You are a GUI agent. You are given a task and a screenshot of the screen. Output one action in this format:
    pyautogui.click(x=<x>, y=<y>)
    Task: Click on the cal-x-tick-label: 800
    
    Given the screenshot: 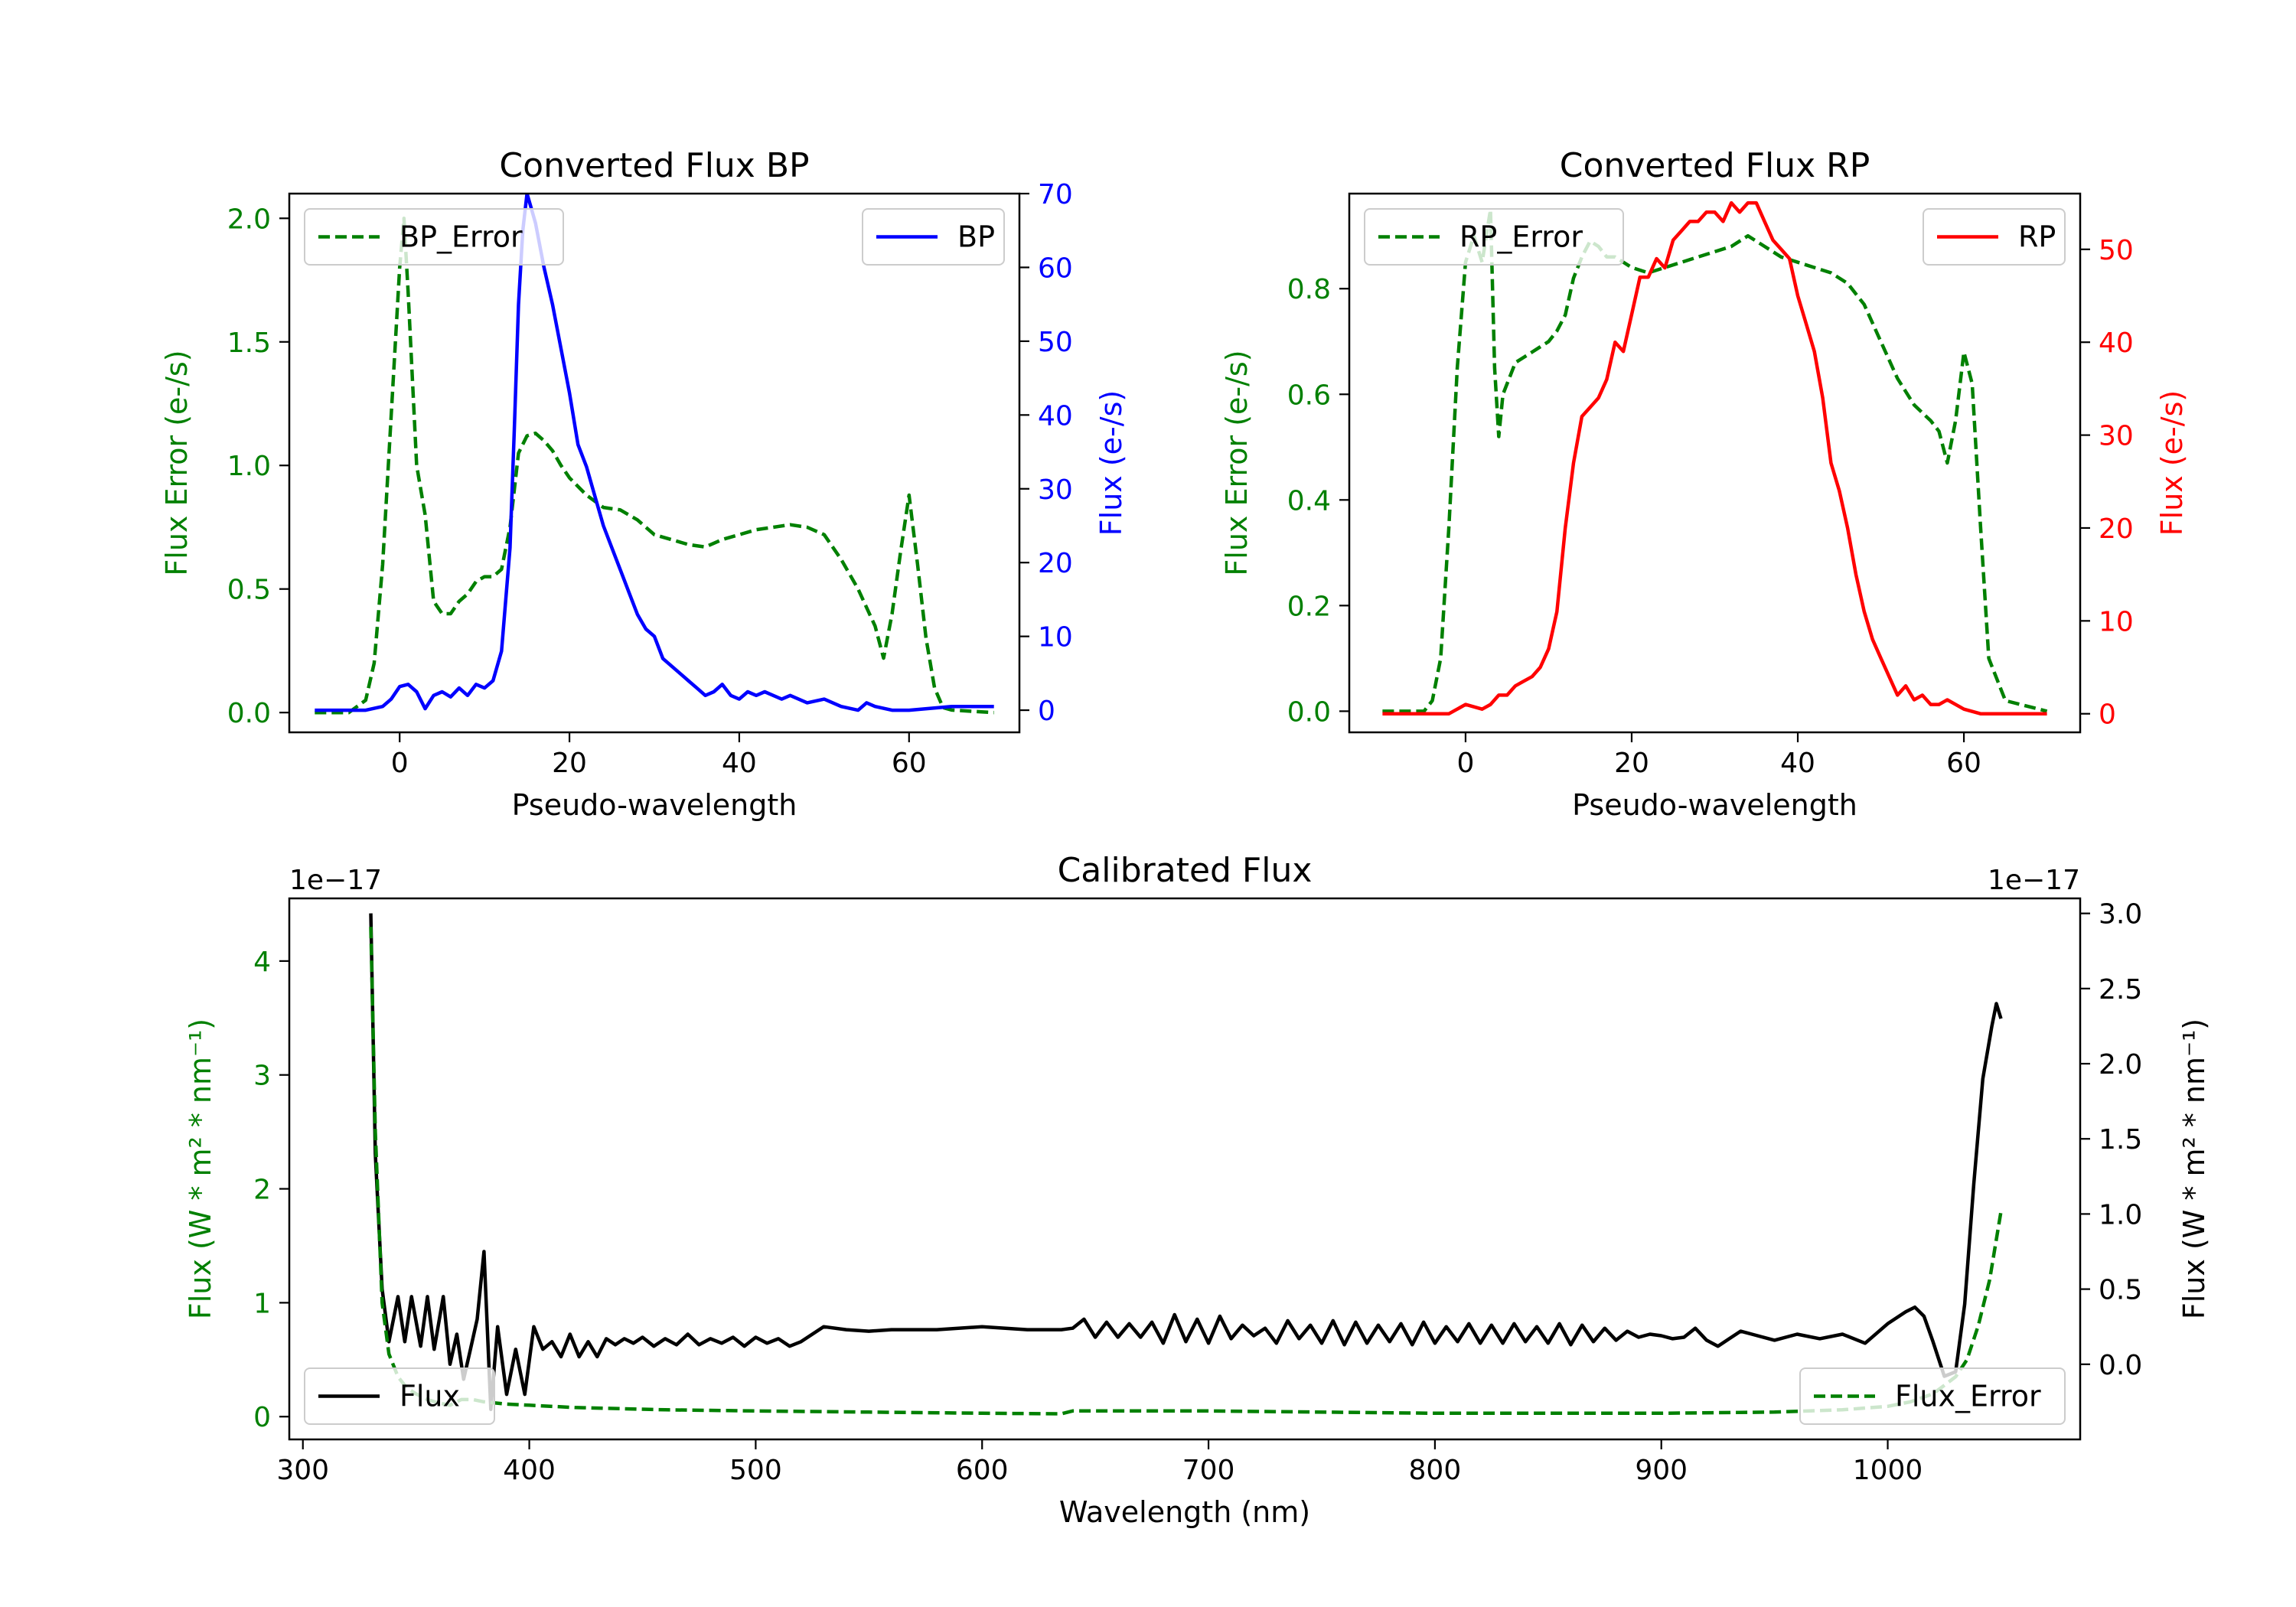 What is the action you would take?
    pyautogui.click(x=1435, y=1470)
    